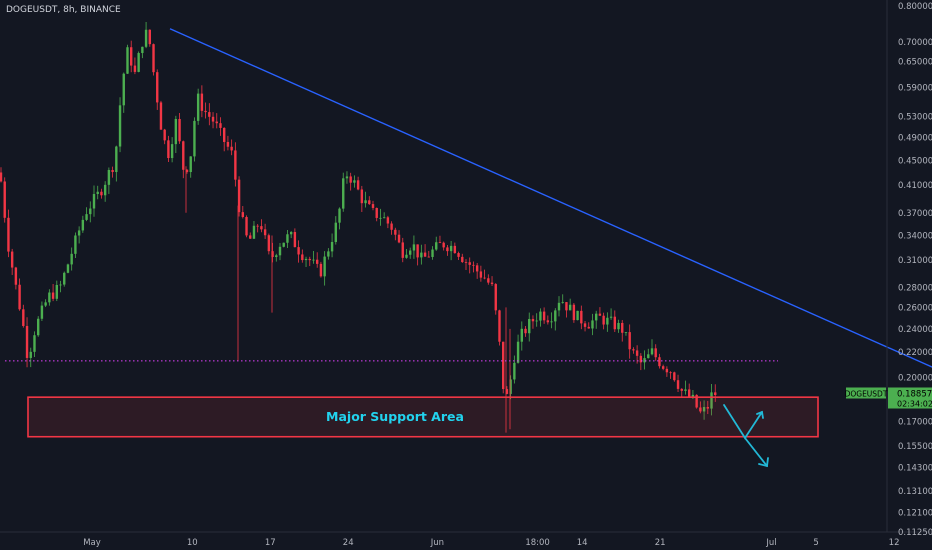 Image resolution: width=932 pixels, height=550 pixels. What do you see at coordinates (915, 469) in the screenshot?
I see `y-tick-label: 0.14300` at bounding box center [915, 469].